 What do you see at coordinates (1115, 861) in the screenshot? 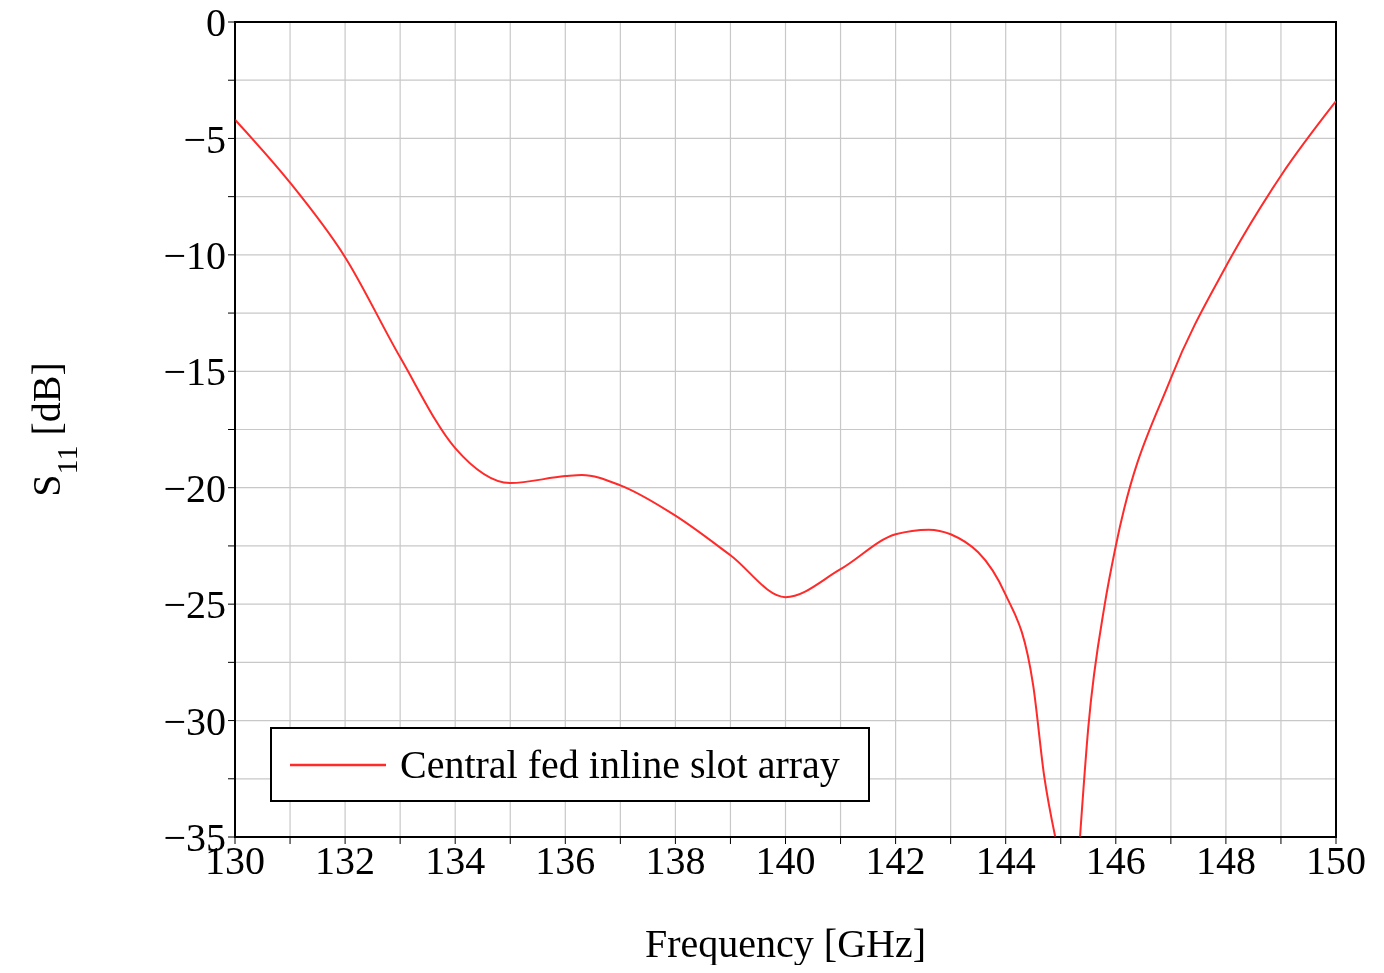
I see `x-tick-label: 146` at bounding box center [1115, 861].